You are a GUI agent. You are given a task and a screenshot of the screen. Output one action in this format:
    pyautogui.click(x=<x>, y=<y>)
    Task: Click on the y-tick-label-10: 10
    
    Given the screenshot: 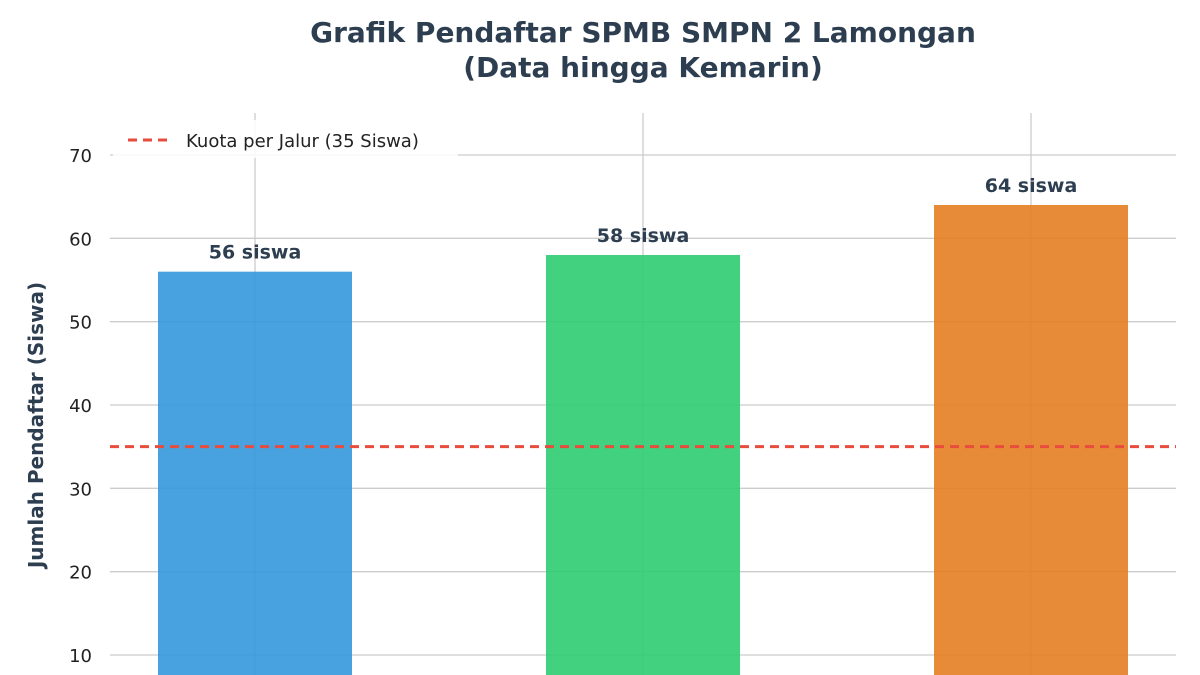 What is the action you would take?
    pyautogui.click(x=80, y=656)
    